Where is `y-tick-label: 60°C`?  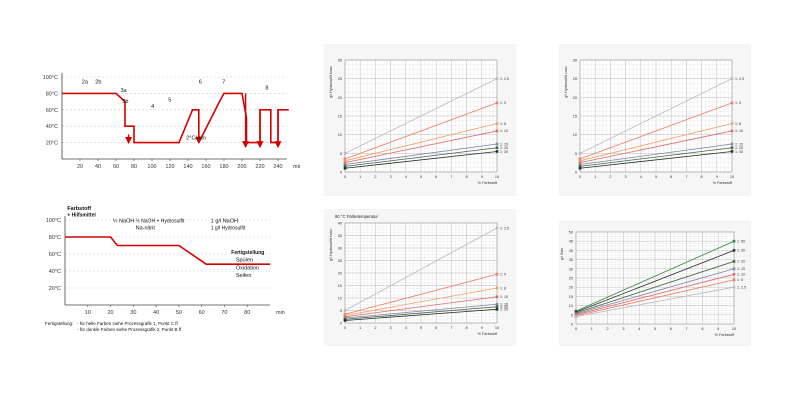 y-tick-label: 60°C is located at coordinates (52, 111).